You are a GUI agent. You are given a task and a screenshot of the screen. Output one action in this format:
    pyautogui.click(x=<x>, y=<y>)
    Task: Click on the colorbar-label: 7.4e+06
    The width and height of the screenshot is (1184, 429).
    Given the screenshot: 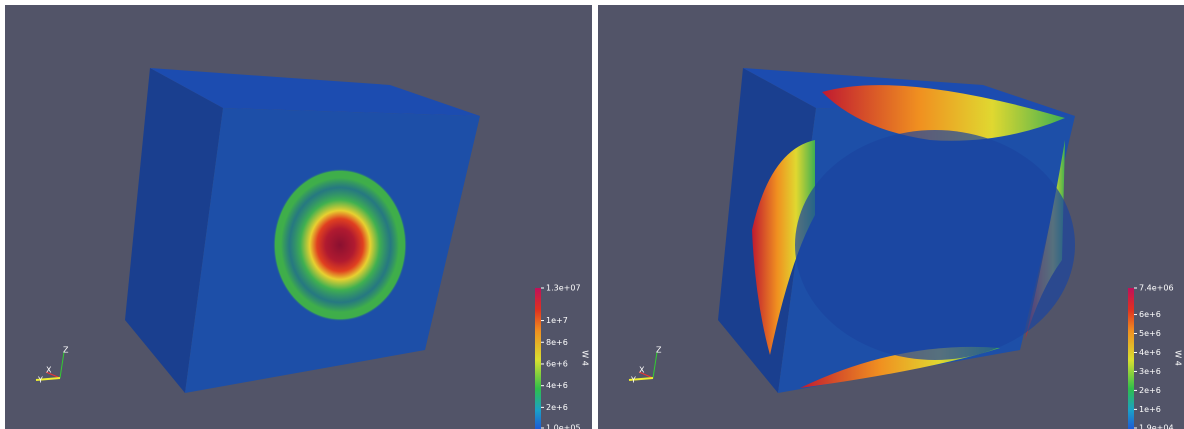 What is the action you would take?
    pyautogui.click(x=1156, y=288)
    